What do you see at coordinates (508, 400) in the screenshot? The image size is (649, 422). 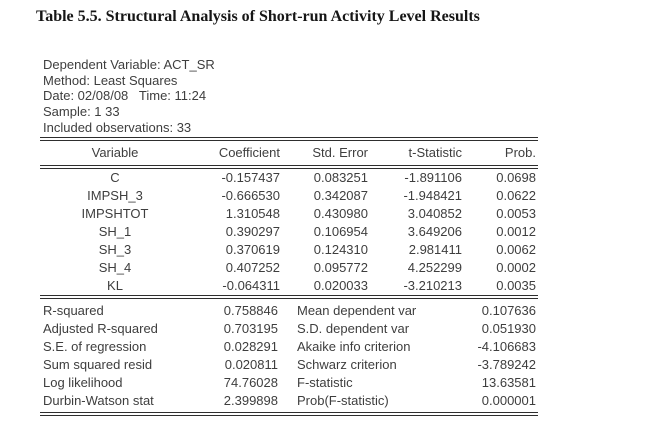 I see `cell-stat-value-right: 0.000001` at bounding box center [508, 400].